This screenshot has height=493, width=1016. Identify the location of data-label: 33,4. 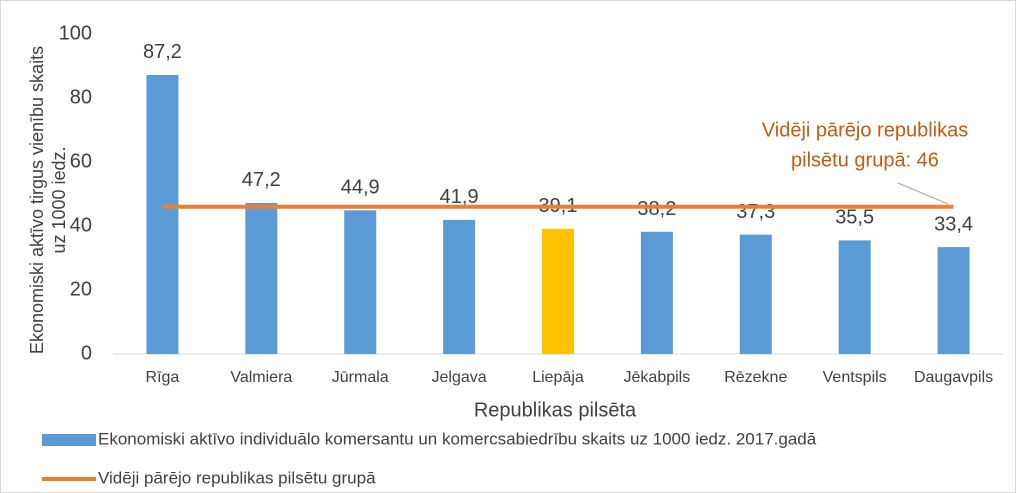
(953, 224).